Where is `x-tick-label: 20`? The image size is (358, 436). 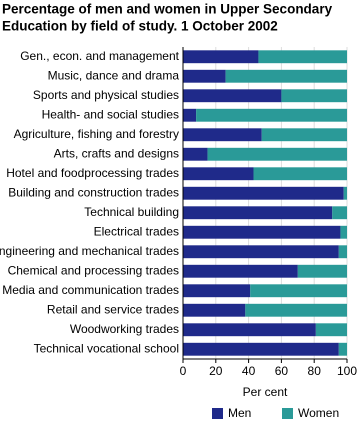 x-tick-label: 20 is located at coordinates (216, 371).